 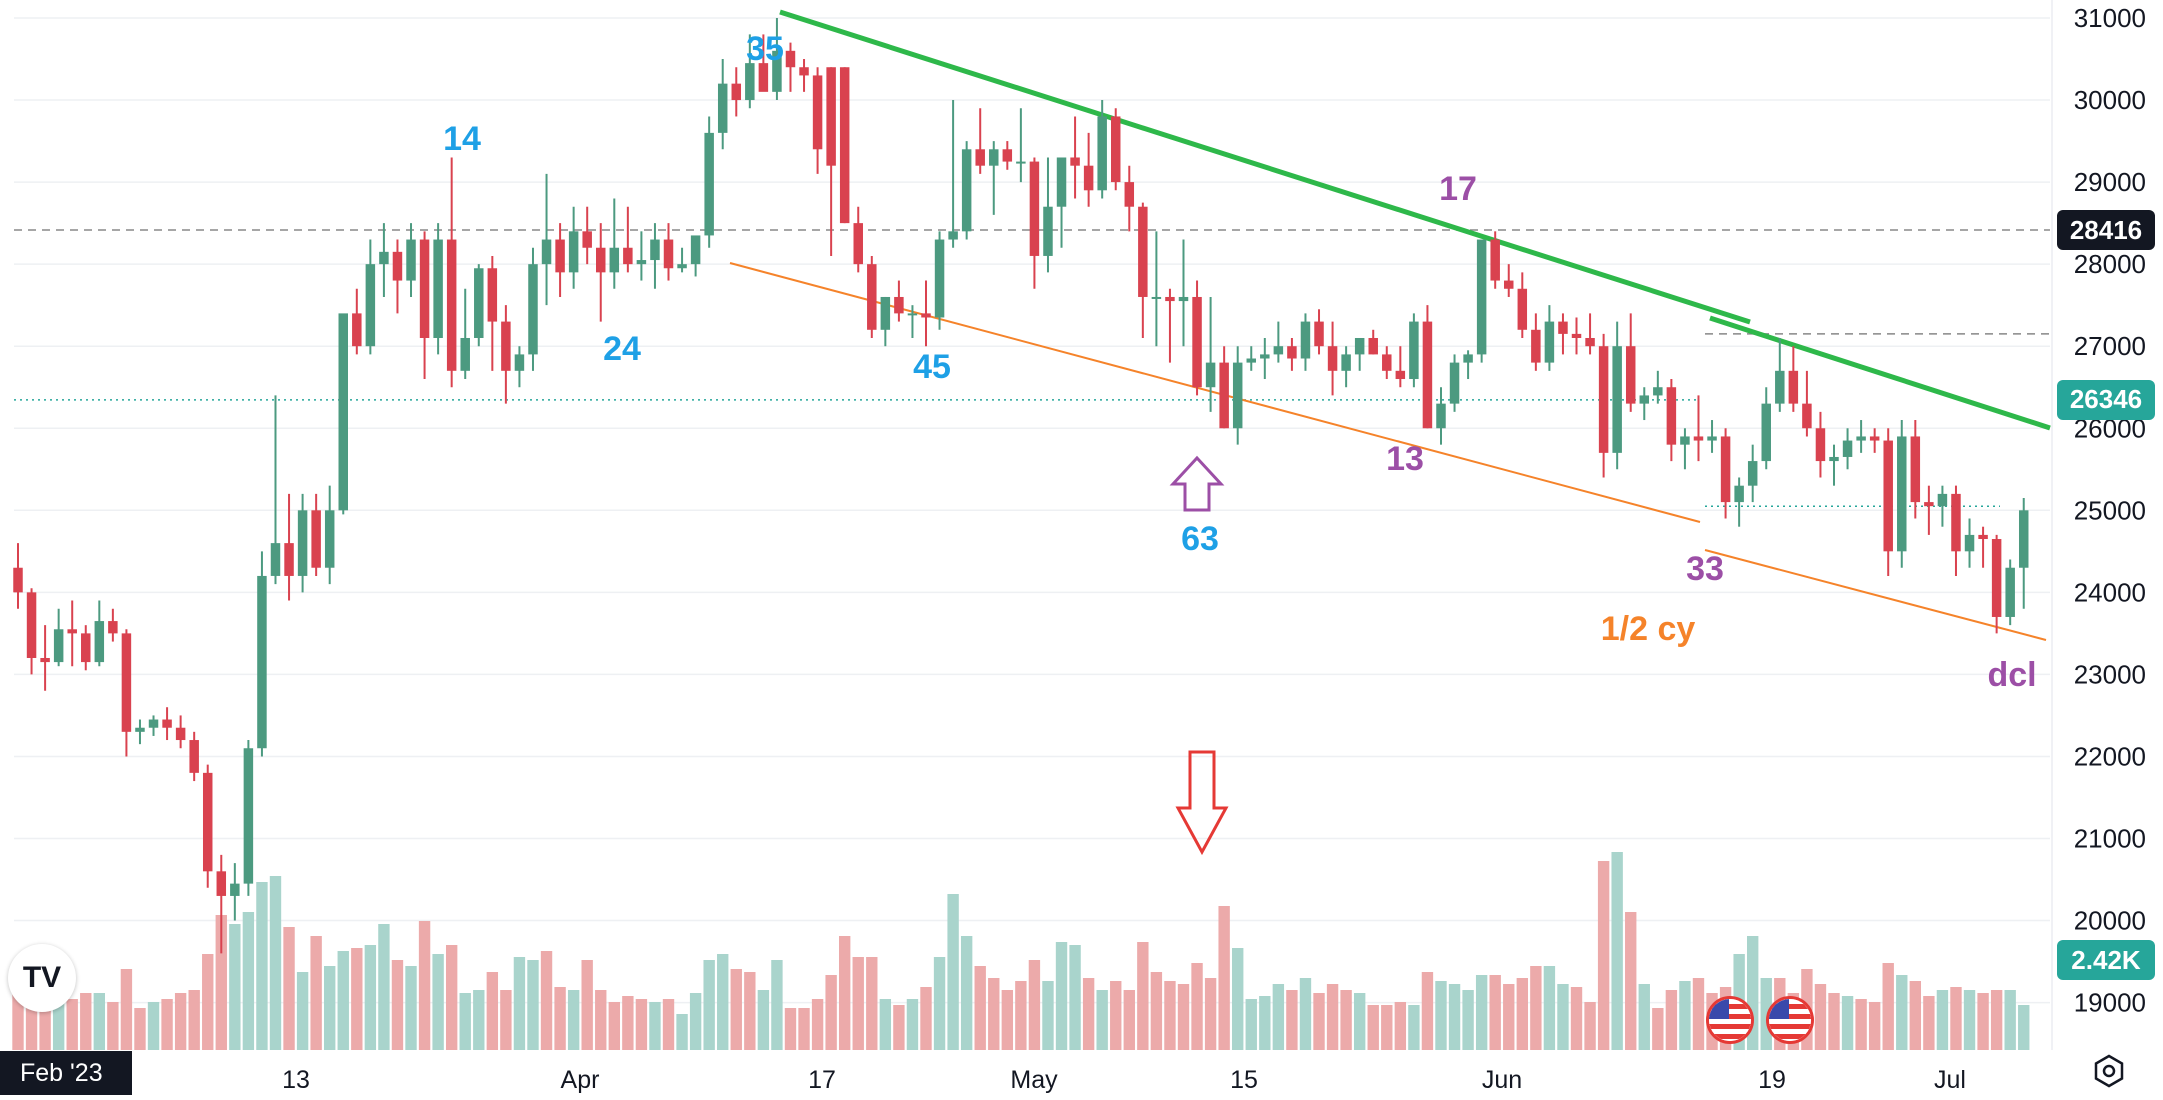 What do you see at coordinates (1124, 1080) in the screenshot?
I see `time-axis: 13 Apr 17 May 15 Jun 19 Jul` at bounding box center [1124, 1080].